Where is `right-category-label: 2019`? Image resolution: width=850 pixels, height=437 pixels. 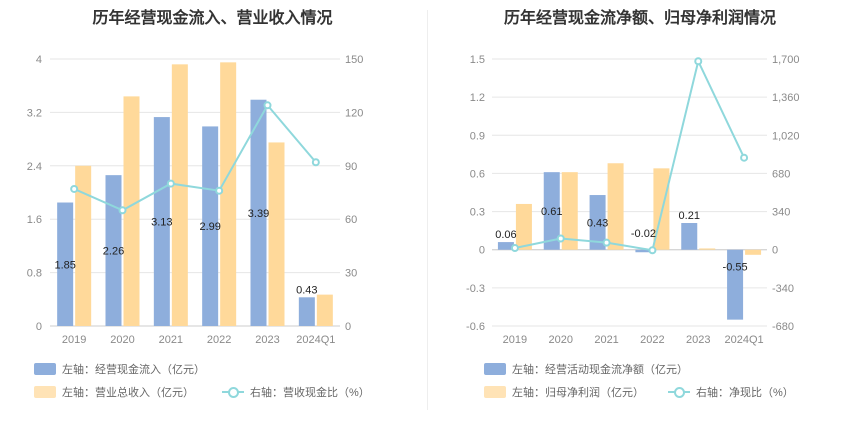
right-category-label: 2019 is located at coordinates (515, 340).